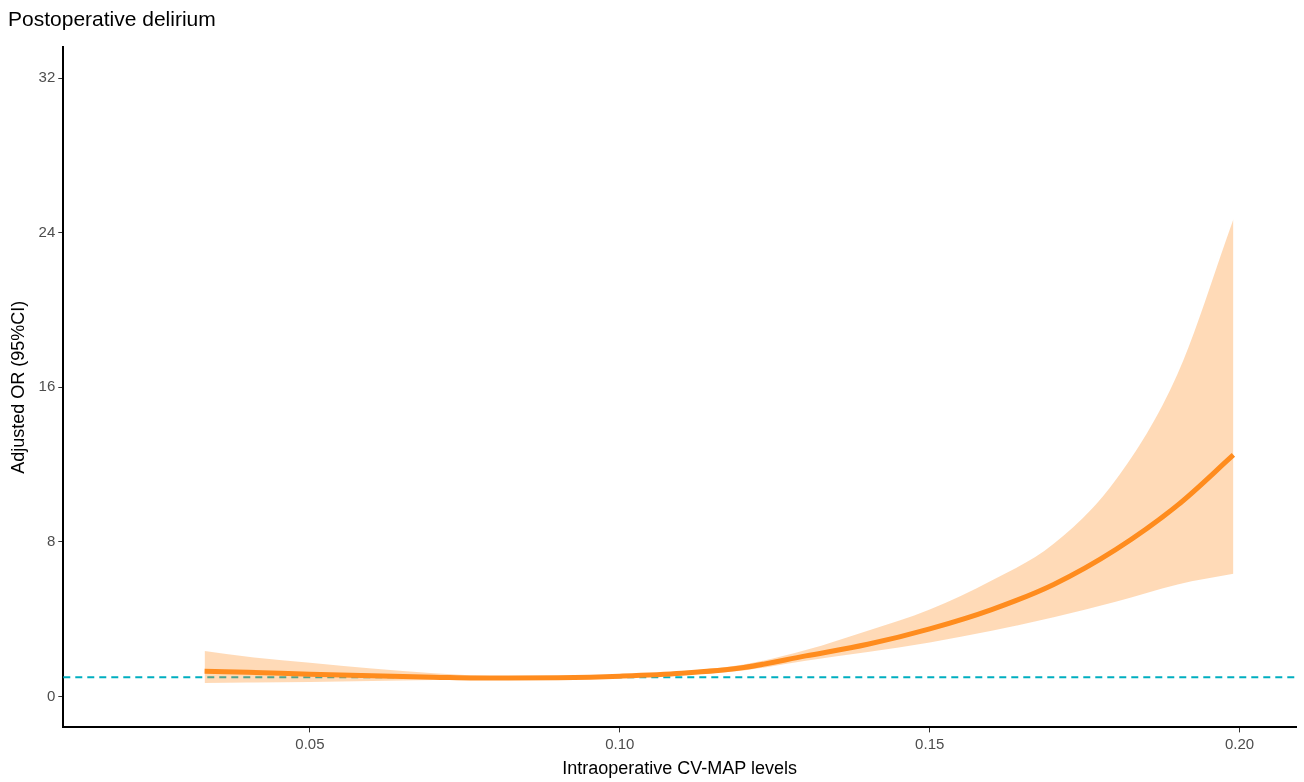 The width and height of the screenshot is (1304, 782). I want to click on x-tick-label: 0.10, so click(620, 743).